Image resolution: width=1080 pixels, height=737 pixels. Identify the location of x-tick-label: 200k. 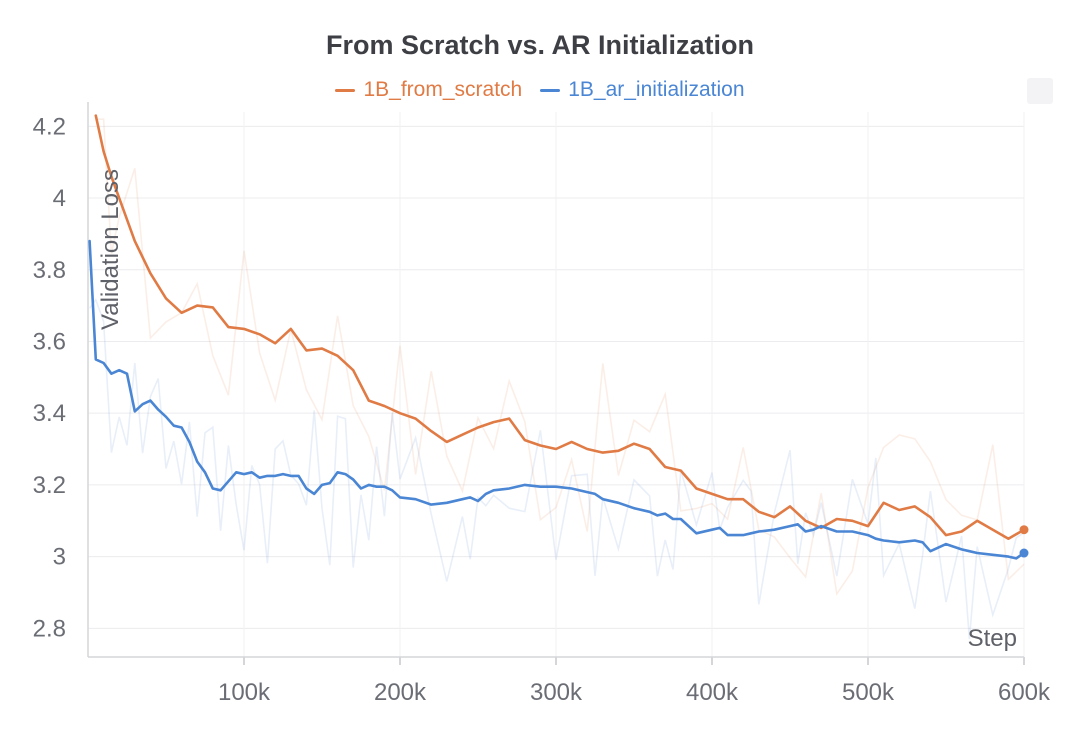
(400, 692).